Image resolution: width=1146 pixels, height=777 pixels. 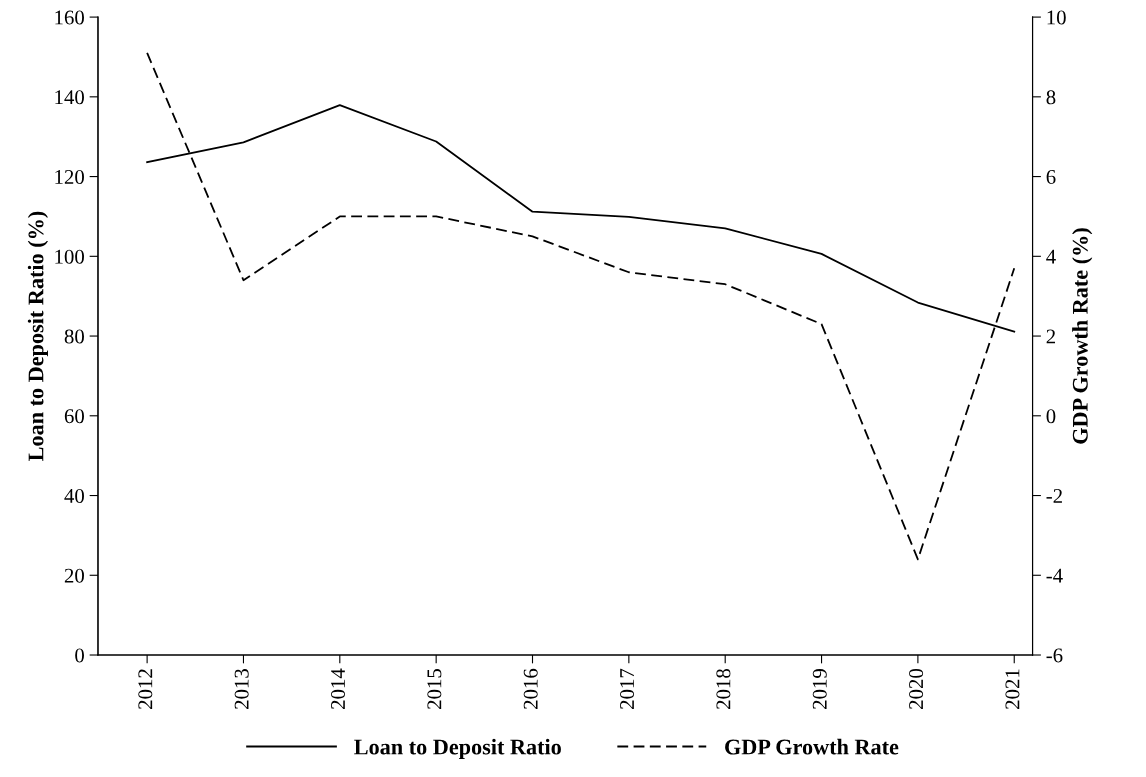 What do you see at coordinates (1054, 655) in the screenshot?
I see `y2-tick-label: -6` at bounding box center [1054, 655].